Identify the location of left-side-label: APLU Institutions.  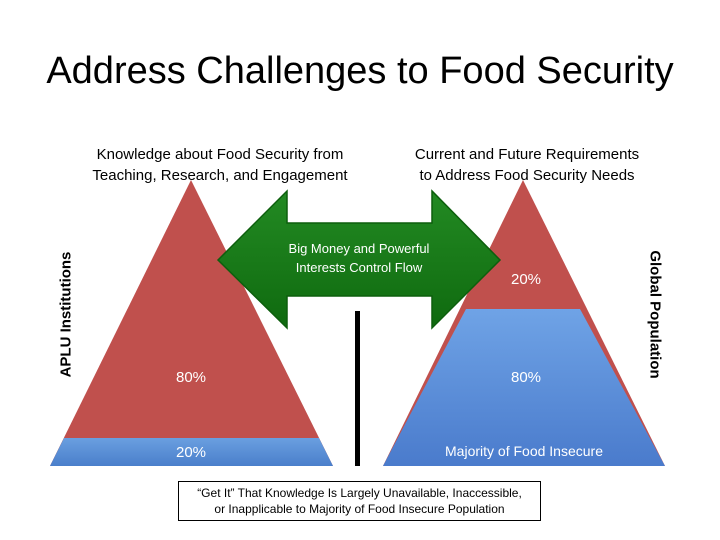
(66, 315).